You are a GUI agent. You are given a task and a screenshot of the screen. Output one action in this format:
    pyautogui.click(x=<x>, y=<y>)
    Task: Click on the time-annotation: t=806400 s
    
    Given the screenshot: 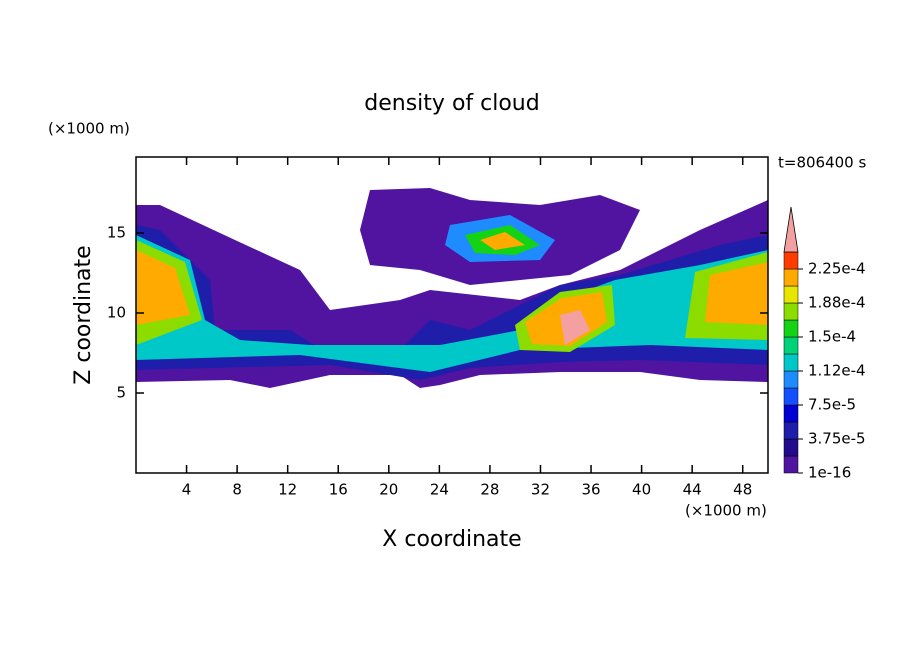 What is the action you would take?
    pyautogui.click(x=822, y=163)
    